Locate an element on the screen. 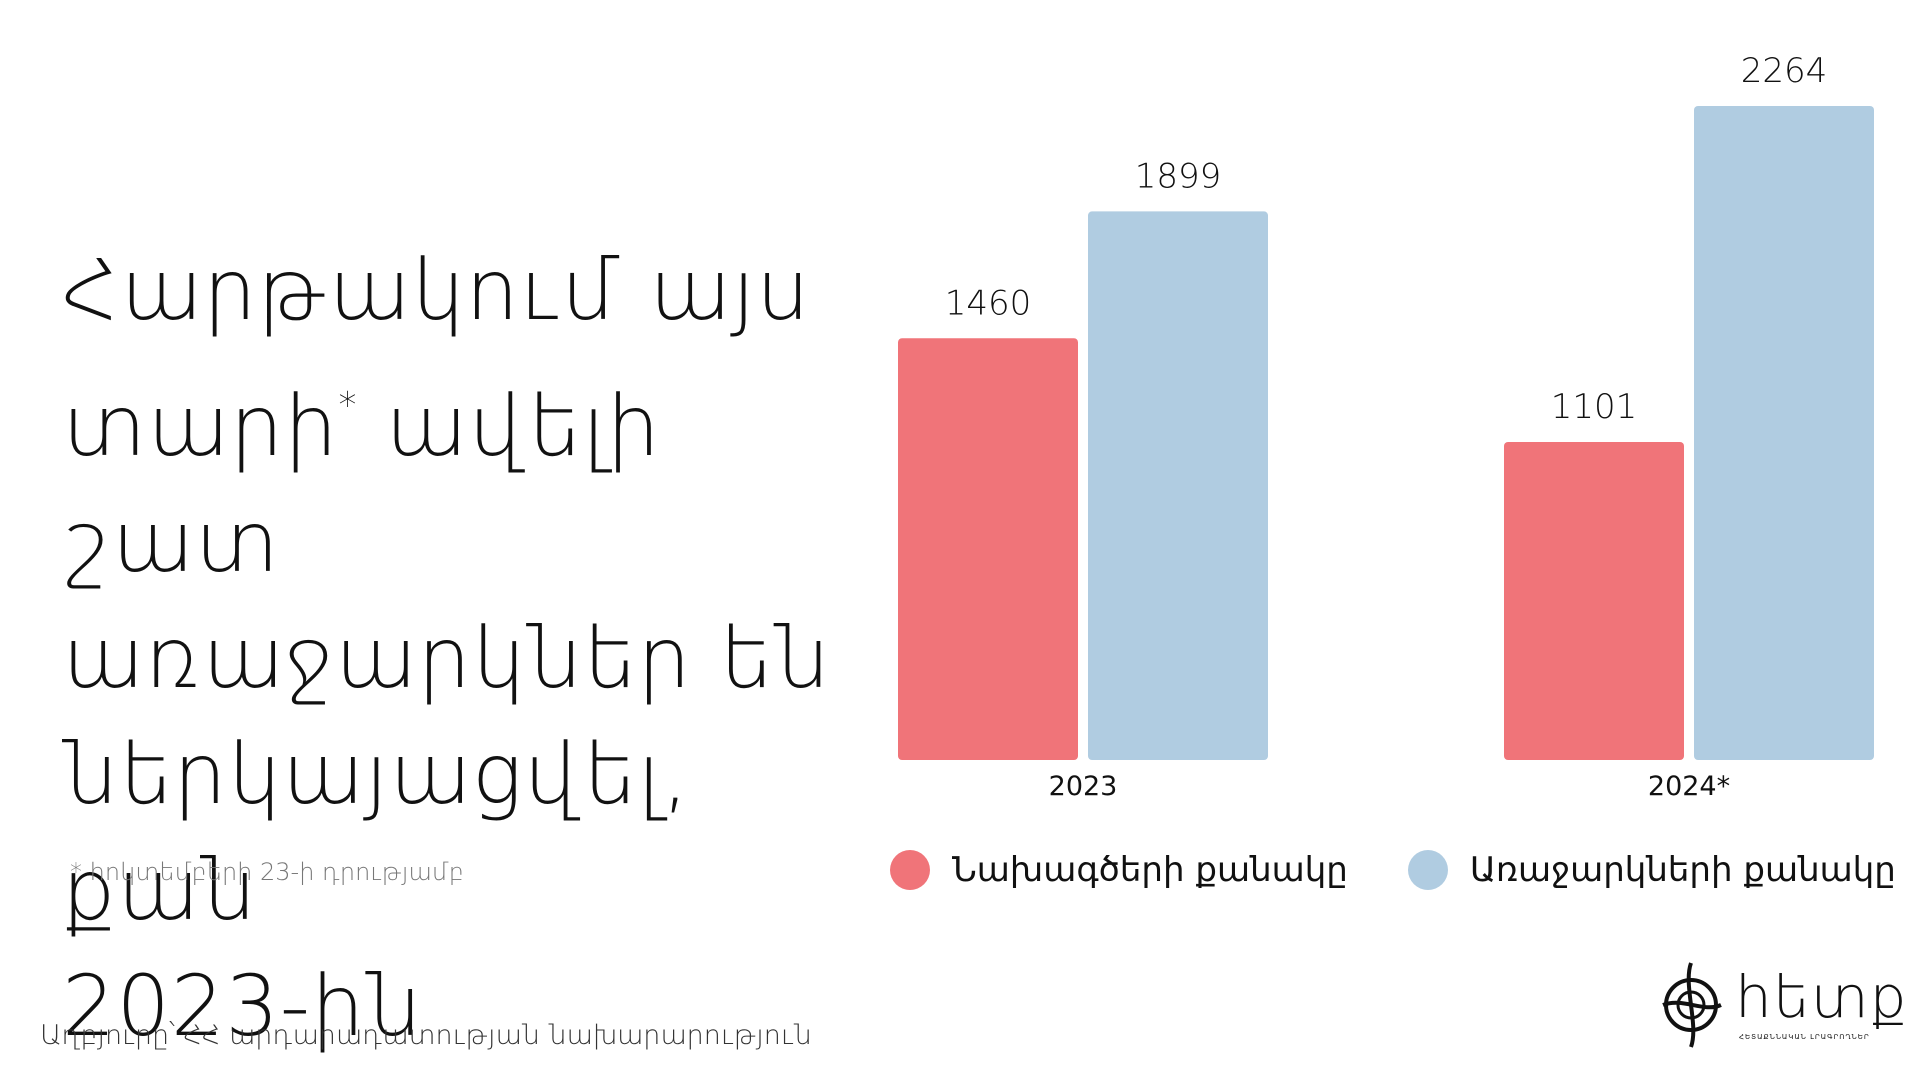 This screenshot has height=1080, width=1920. headline-line-5: 2023-ին is located at coordinates (242, 1006).